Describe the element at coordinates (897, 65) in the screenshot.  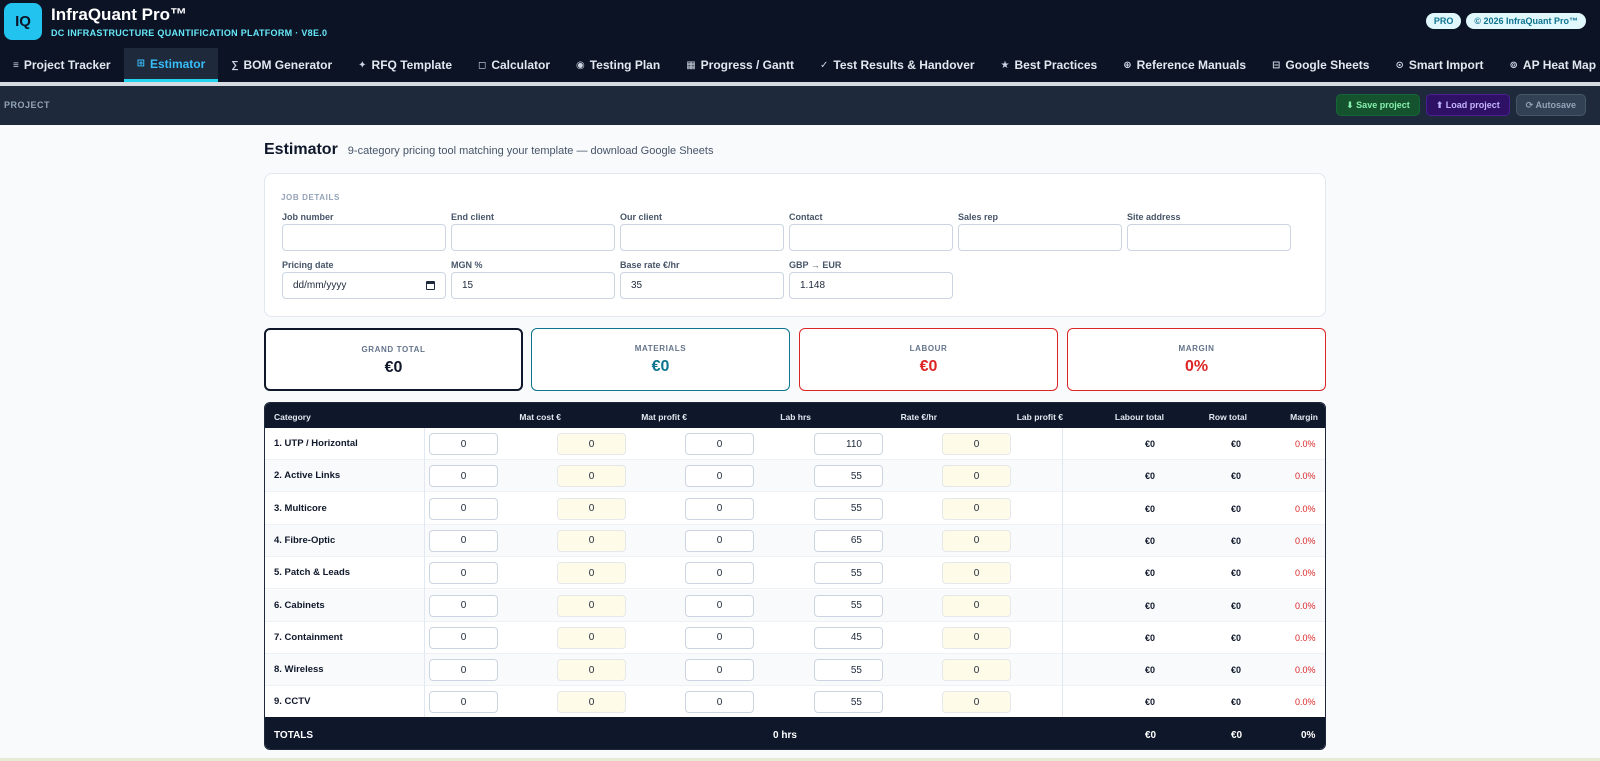
I see `tab-test-results-handover: ✓ Test Results & Handover` at that location.